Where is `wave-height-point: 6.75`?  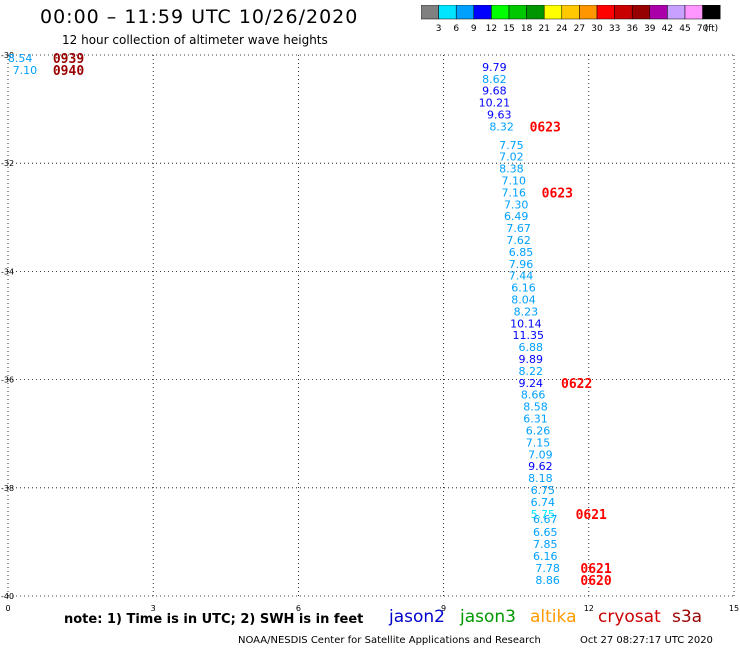
wave-height-point: 6.75 is located at coordinates (543, 490).